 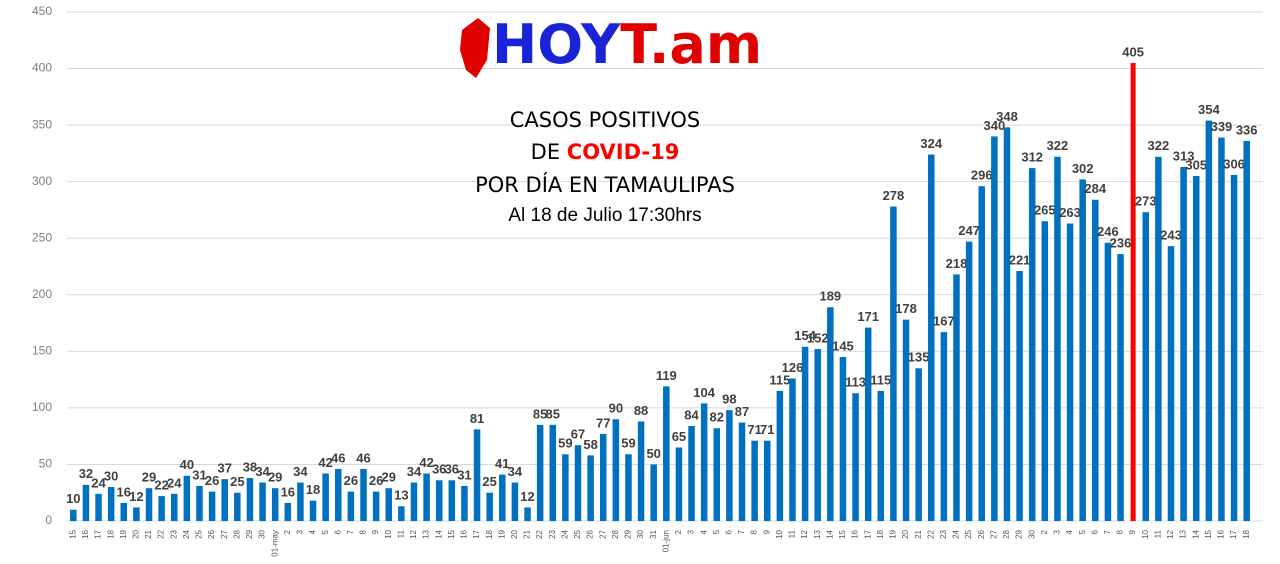 I want to click on data-label: 38, so click(x=250, y=466).